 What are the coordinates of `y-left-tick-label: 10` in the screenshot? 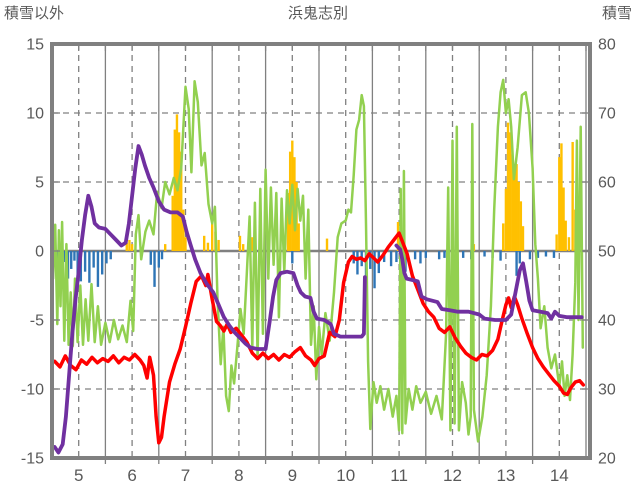 It's located at (35, 114).